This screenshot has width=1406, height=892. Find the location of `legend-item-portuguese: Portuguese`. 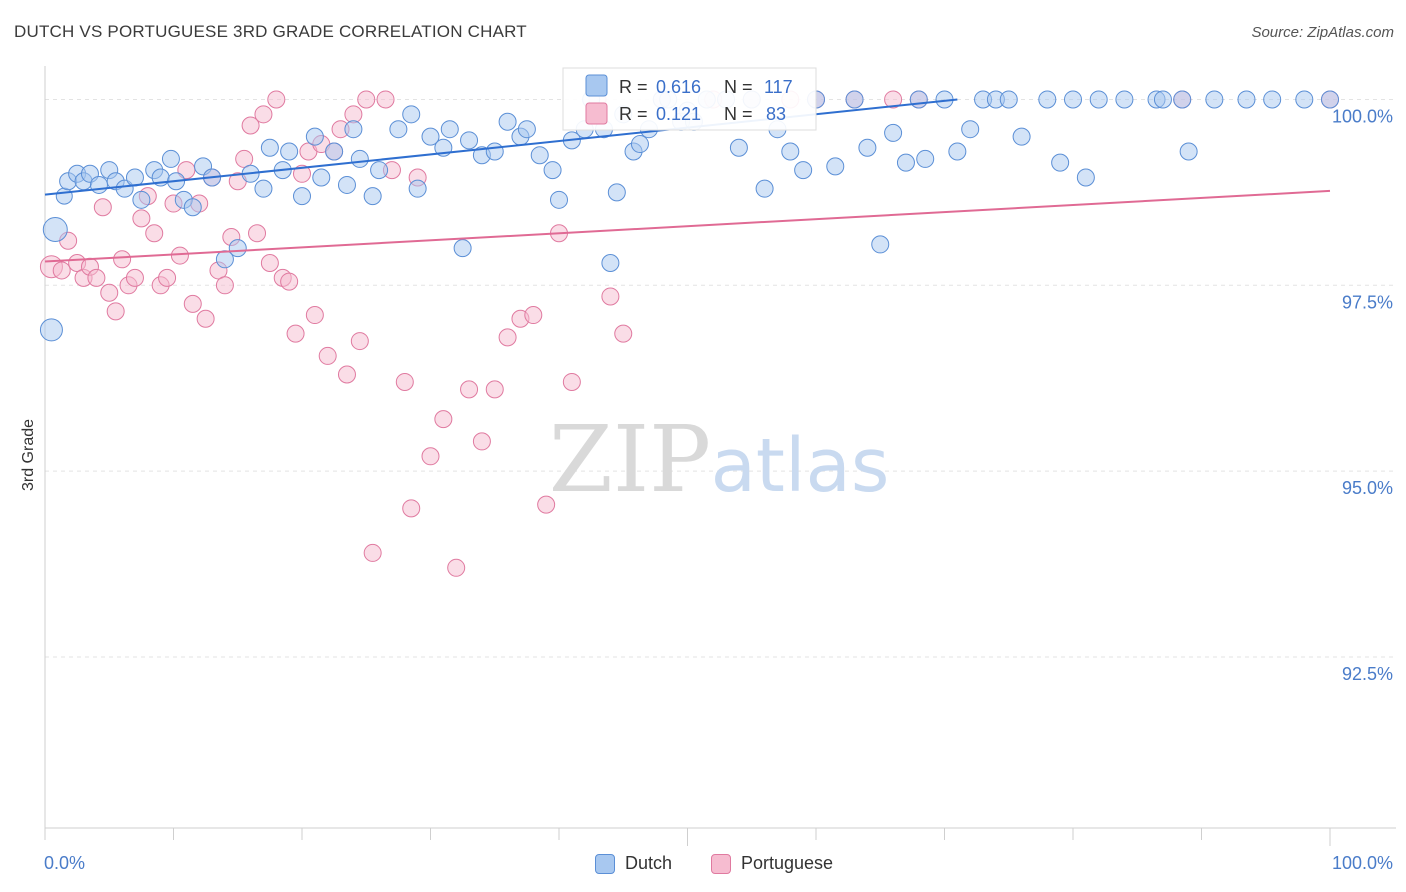

legend-item-portuguese: Portuguese is located at coordinates (772, 863).